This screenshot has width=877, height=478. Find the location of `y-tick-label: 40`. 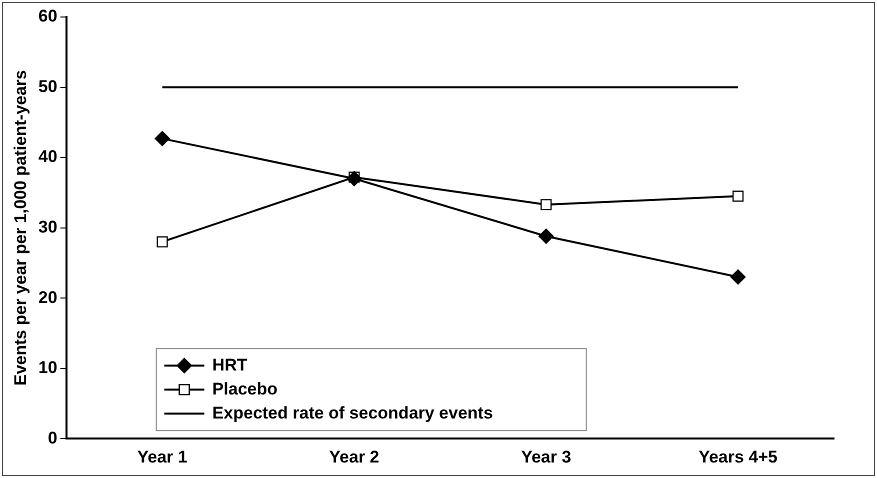

y-tick-label: 40 is located at coordinates (48, 156).